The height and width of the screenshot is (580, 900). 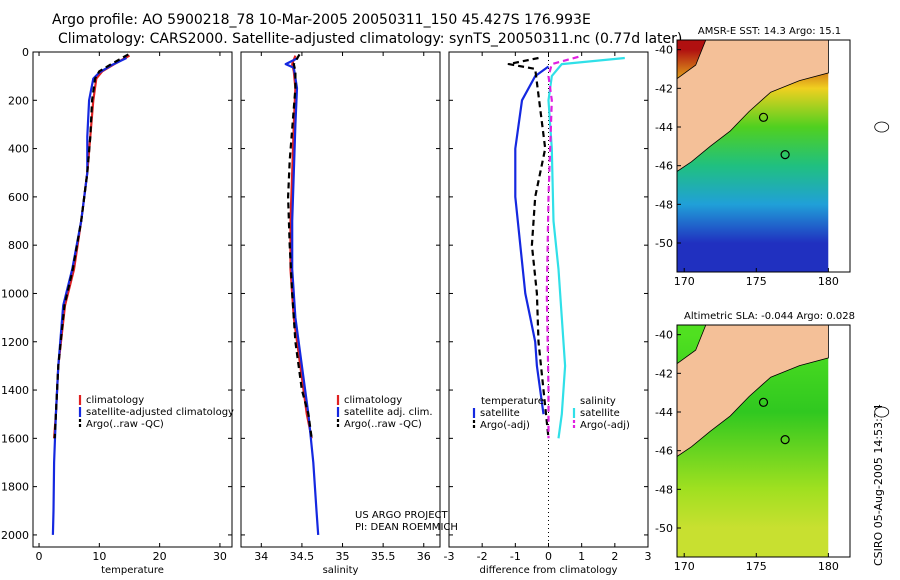 What do you see at coordinates (402, 515) in the screenshot?
I see `annotation-line1: US ARGO PROJECT` at bounding box center [402, 515].